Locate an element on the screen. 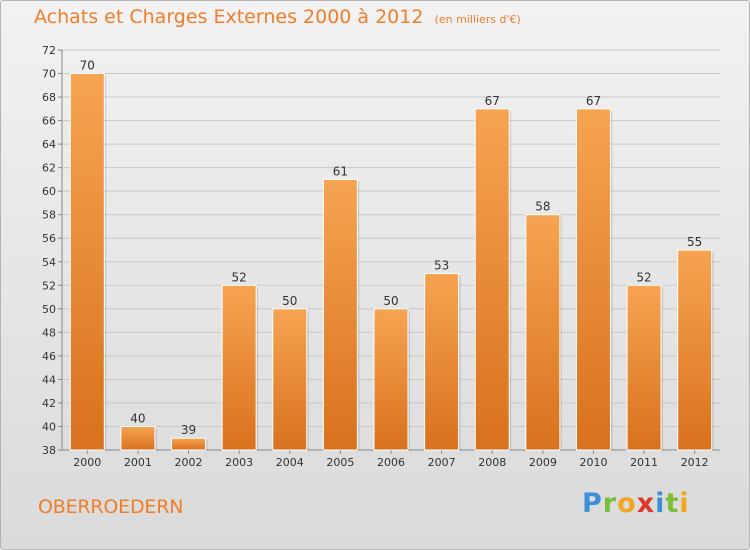 This screenshot has width=750, height=550. y-tick-label: 70 is located at coordinates (49, 74).